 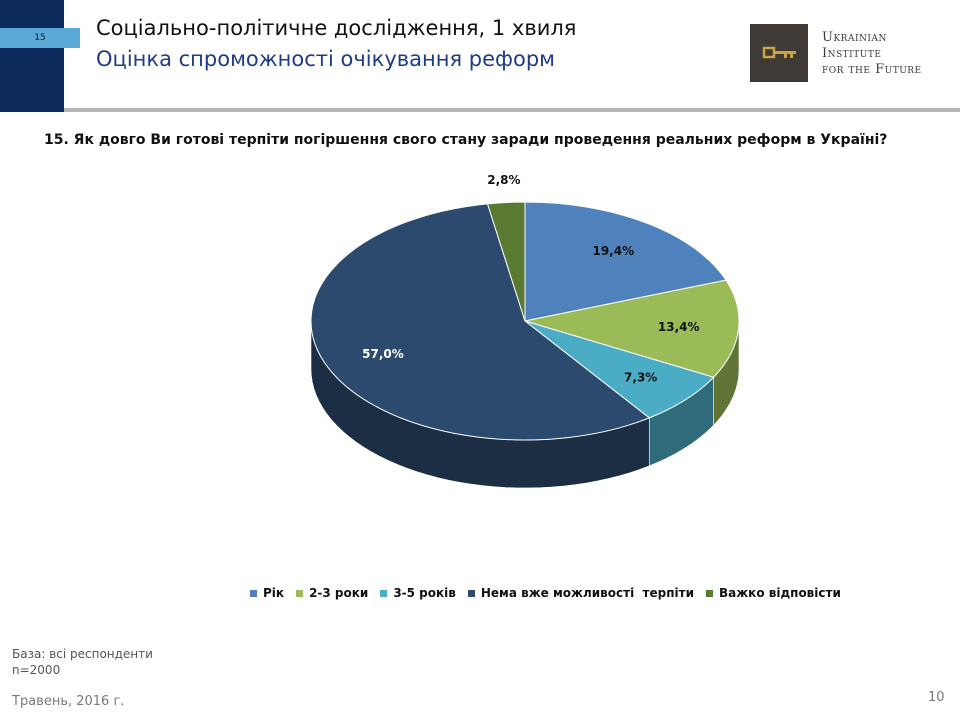 What do you see at coordinates (780, 593) in the screenshot?
I see `legend-label: Важко відповісти` at bounding box center [780, 593].